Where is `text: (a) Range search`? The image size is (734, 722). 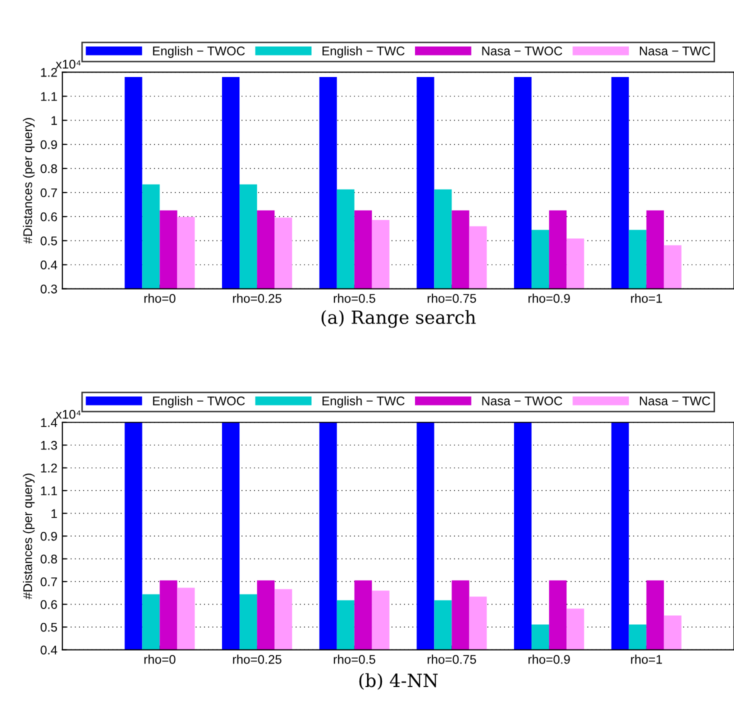
text: (a) Range search is located at coordinates (399, 319).